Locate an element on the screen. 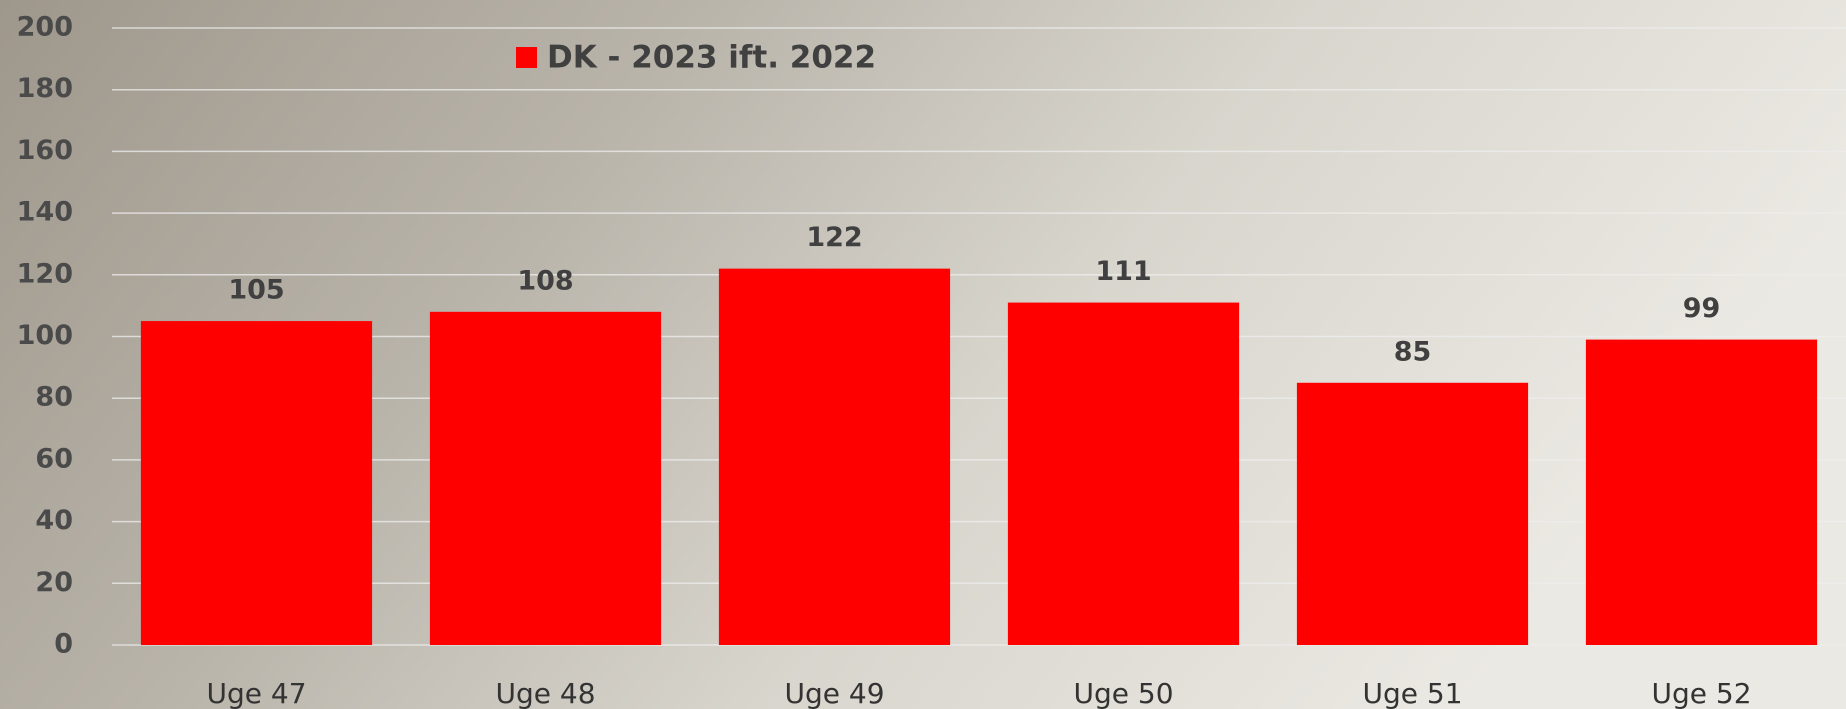 The image size is (1846, 709). y-tick-label: 0 is located at coordinates (63, 644).